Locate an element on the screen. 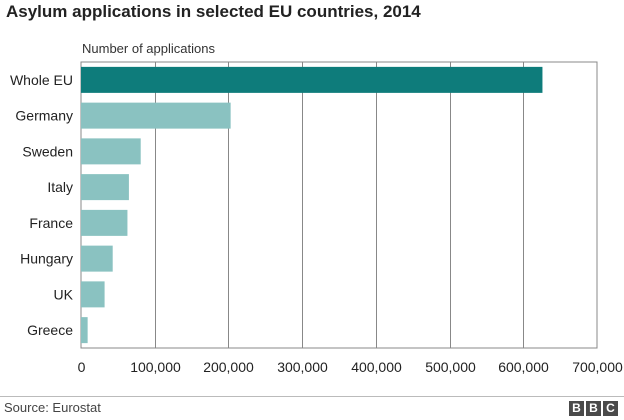  axis-label: Number of applications is located at coordinates (148, 48).